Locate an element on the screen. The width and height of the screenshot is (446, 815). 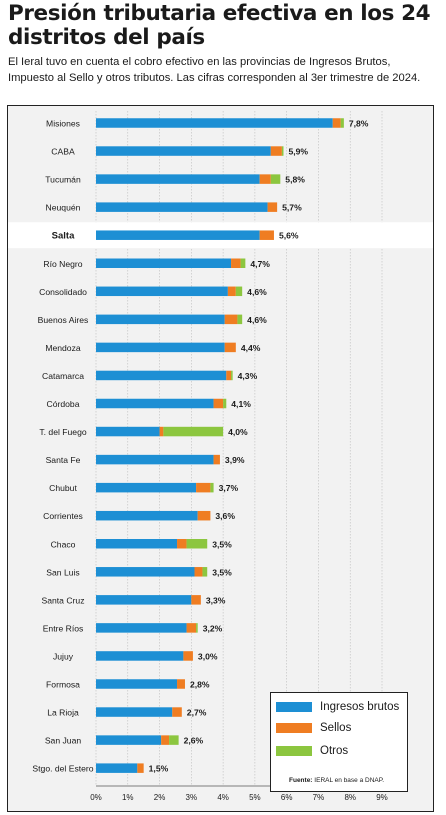
category-label-misiones: Misiones is located at coordinates (63, 124).